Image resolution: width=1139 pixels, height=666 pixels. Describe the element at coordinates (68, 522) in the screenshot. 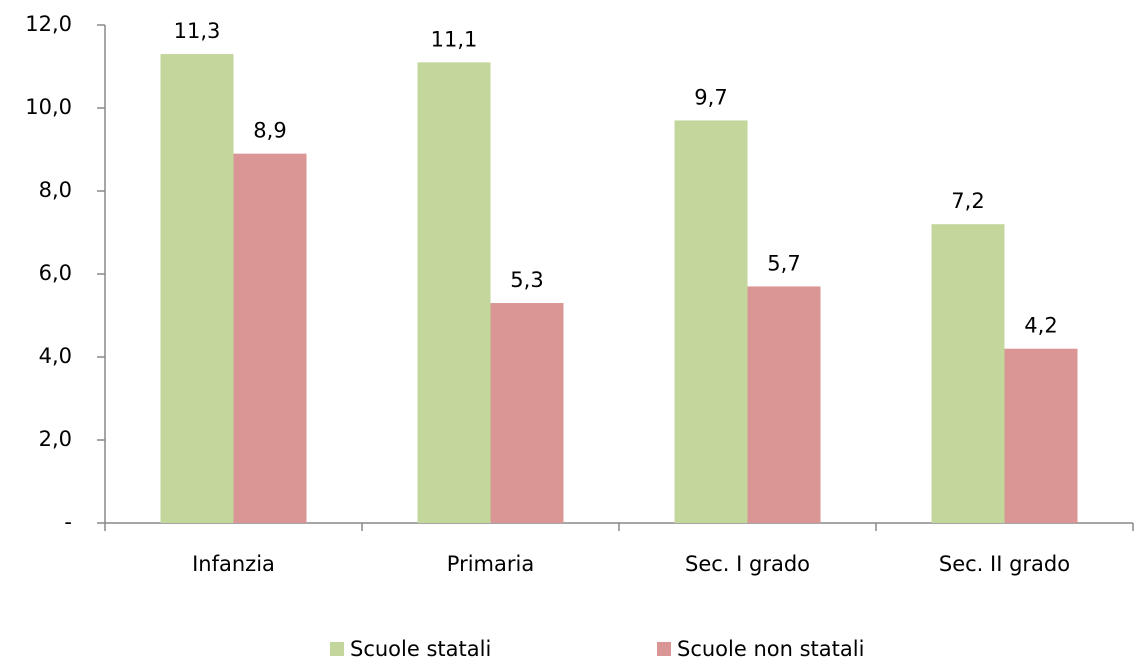

I see `y-tick-label: -` at that location.